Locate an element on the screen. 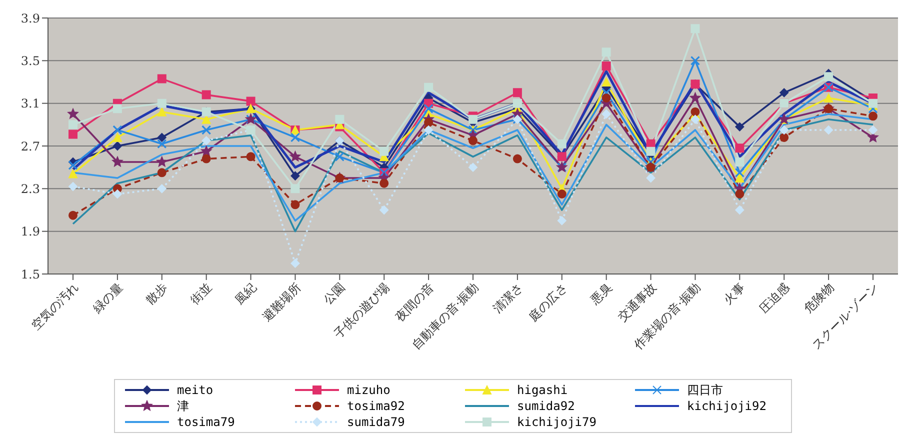  x-tick-label: 圧迫感 is located at coordinates (774, 298).